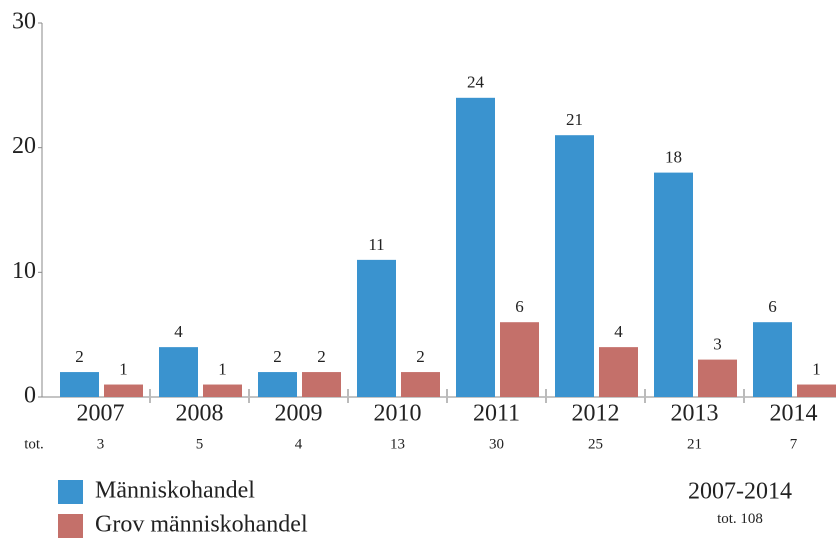  Describe the element at coordinates (397, 444) in the screenshot. I see `total-label: 13` at that location.